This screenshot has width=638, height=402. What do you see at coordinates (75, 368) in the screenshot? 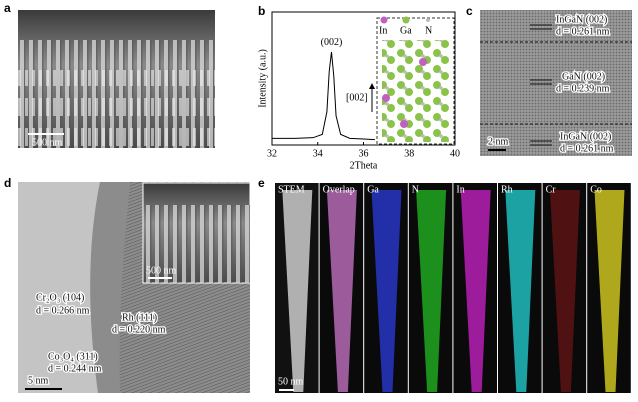
I see `phase-spacing: d = 0.244 nm` at bounding box center [75, 368].